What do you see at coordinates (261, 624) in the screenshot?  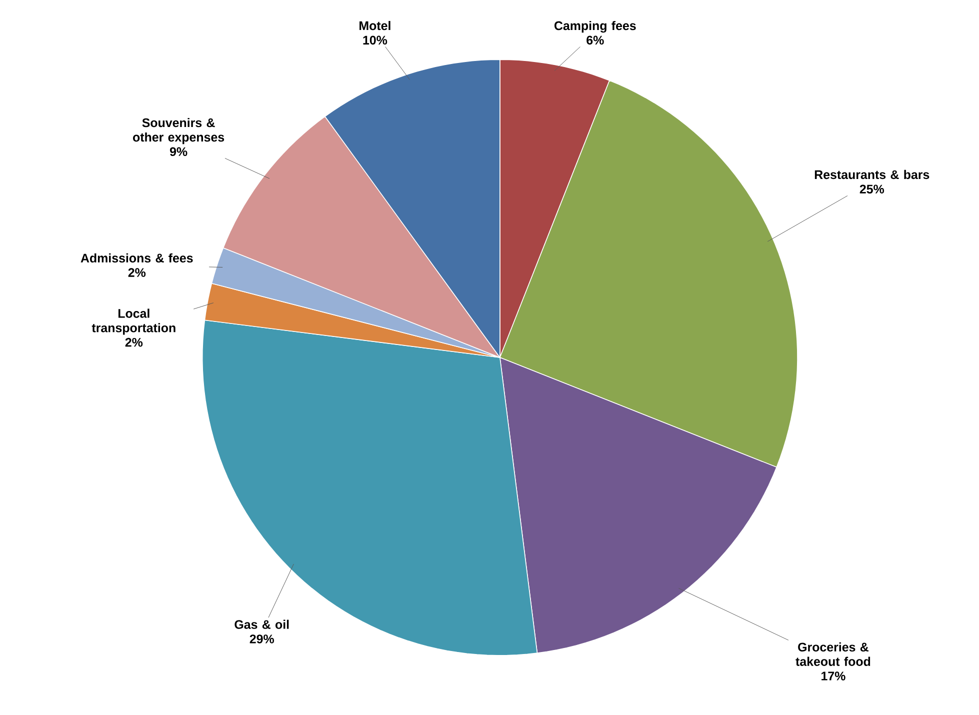 I see `slice-label: Gas & oil` at bounding box center [261, 624].